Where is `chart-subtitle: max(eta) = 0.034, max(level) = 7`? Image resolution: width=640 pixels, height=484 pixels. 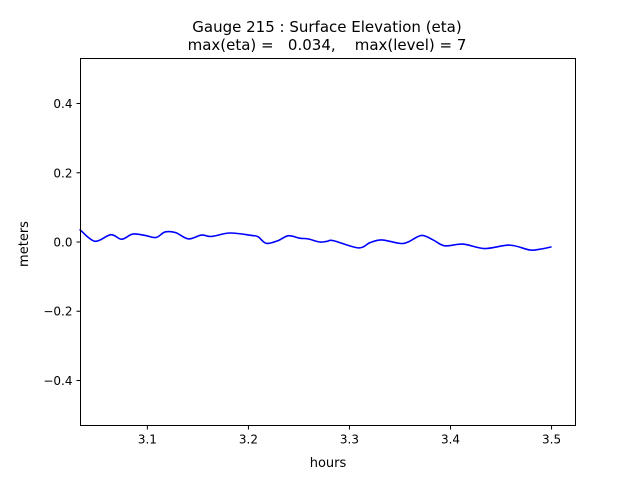 chart-subtitle: max(eta) = 0.034, max(level) = 7 is located at coordinates (327, 45).